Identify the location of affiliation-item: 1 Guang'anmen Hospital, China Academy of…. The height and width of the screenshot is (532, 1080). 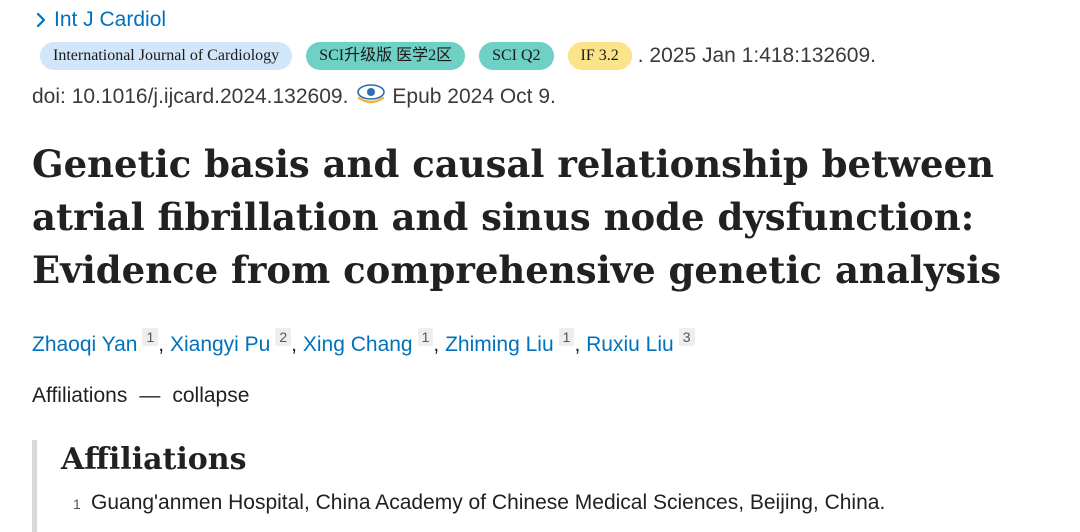
(566, 503).